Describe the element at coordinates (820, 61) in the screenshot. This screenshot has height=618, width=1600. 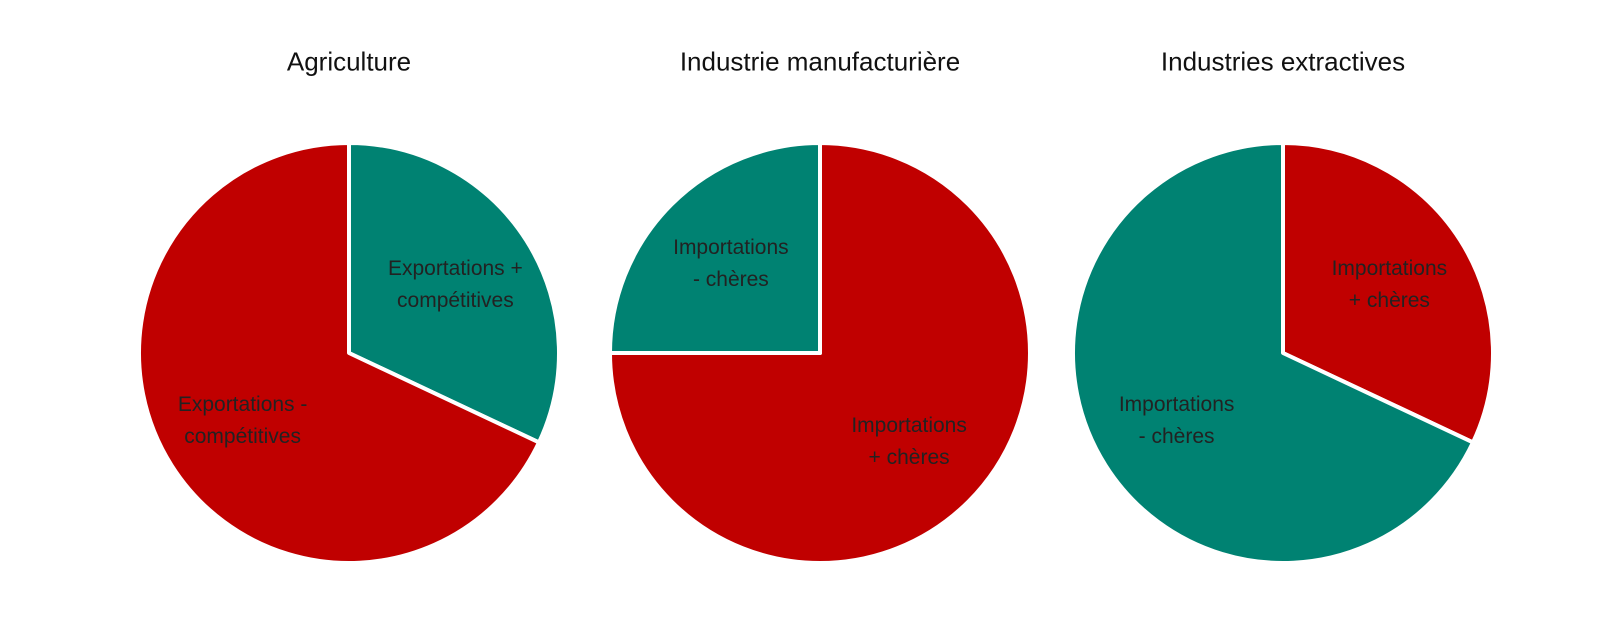
I see `chart-title: Industrie manufacturière` at that location.